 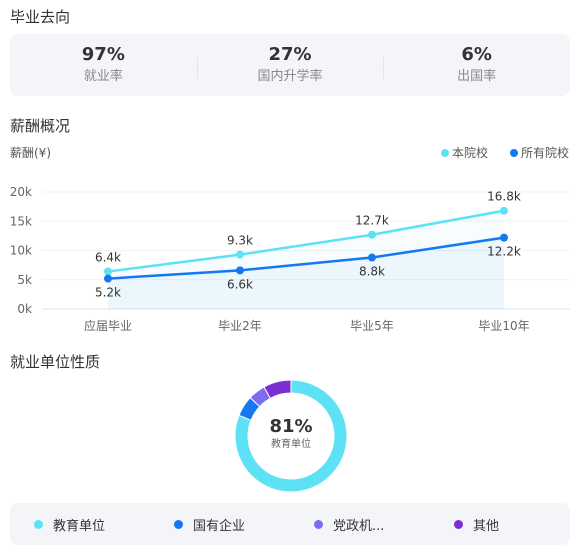 What do you see at coordinates (372, 221) in the screenshot?
I see `data-label: 12.7k` at bounding box center [372, 221].